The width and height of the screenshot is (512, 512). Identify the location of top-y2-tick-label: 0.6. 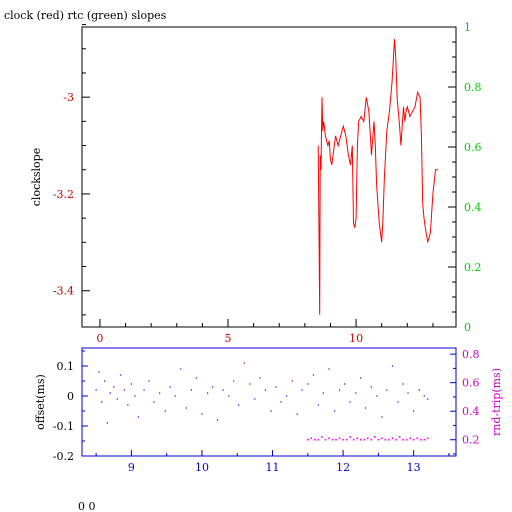
(473, 147).